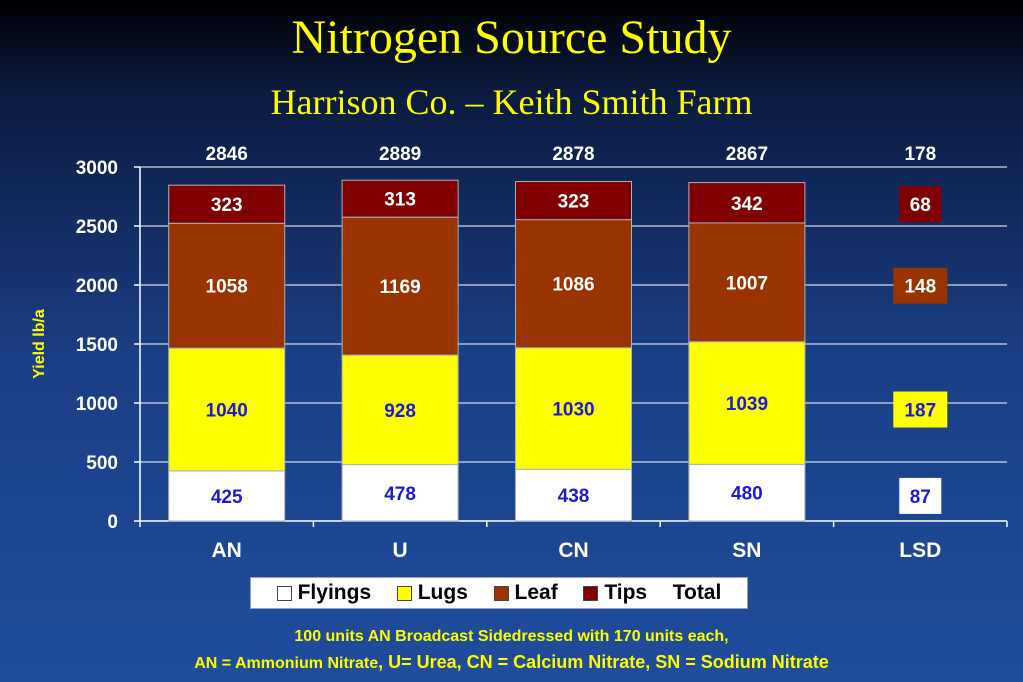  I want to click on lsd-label: 148, so click(920, 287).